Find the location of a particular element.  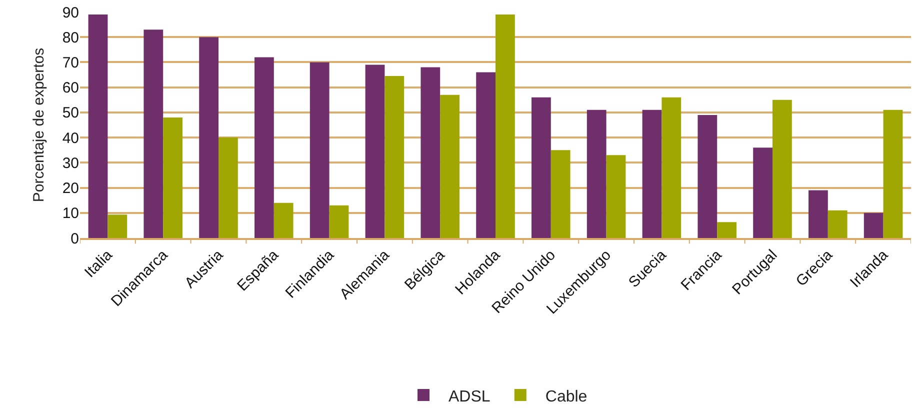

legend-label: Cable is located at coordinates (566, 397).